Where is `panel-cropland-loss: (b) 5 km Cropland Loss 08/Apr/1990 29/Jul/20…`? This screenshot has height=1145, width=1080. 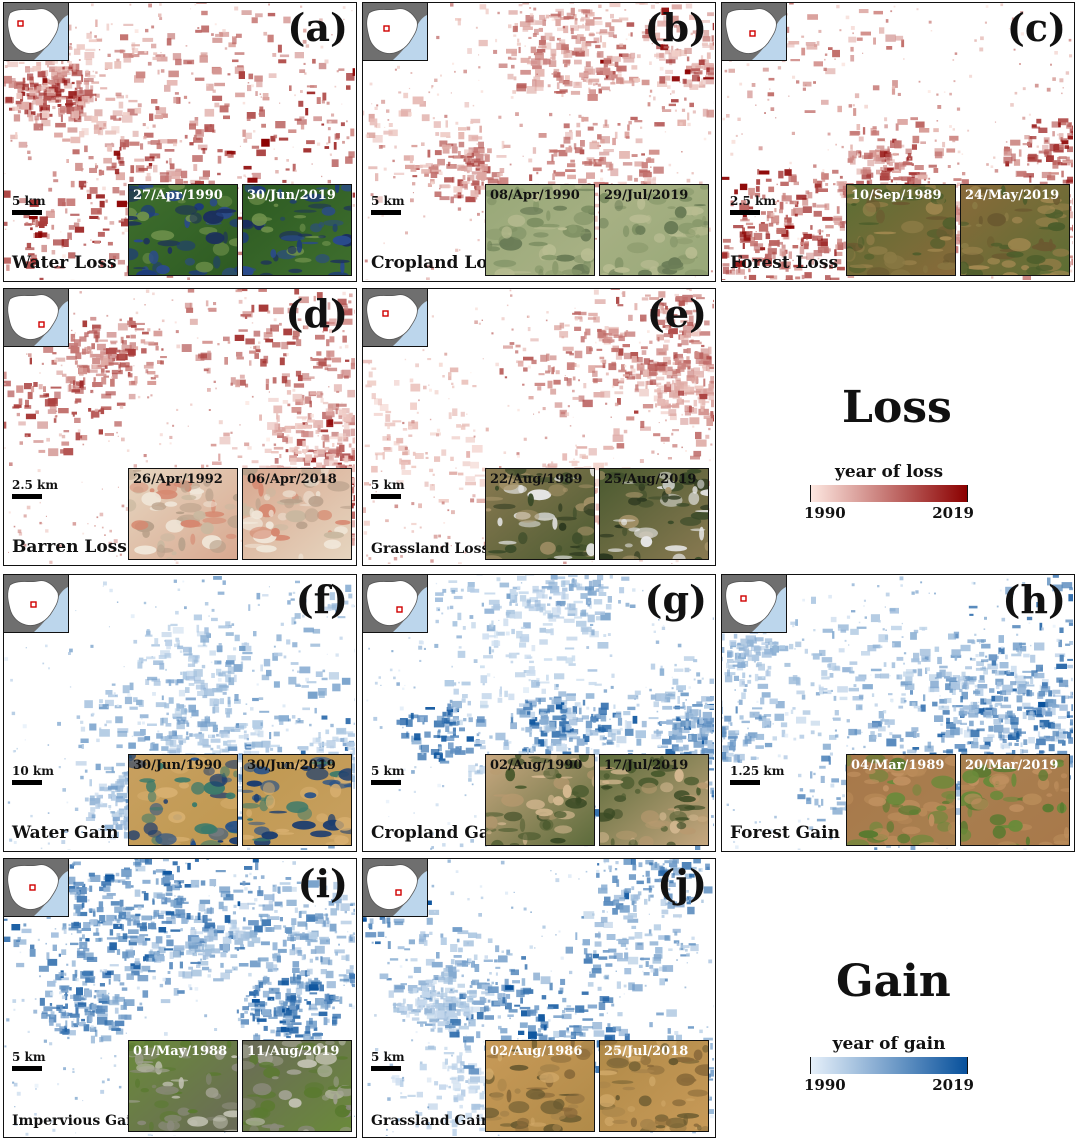 panel-cropland-loss: (b) 5 km Cropland Loss 08/Apr/1990 29/Jul/20… is located at coordinates (539, 142).